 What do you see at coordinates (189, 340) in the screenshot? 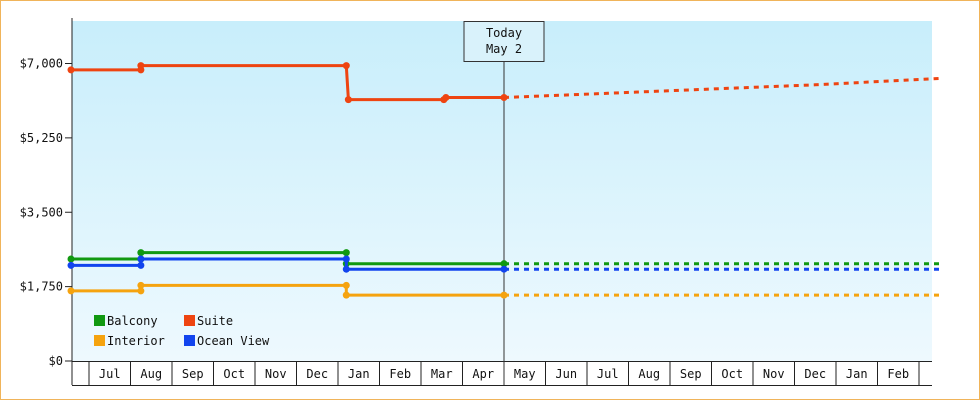
I see `legend-swatch-ocean-view` at bounding box center [189, 340].